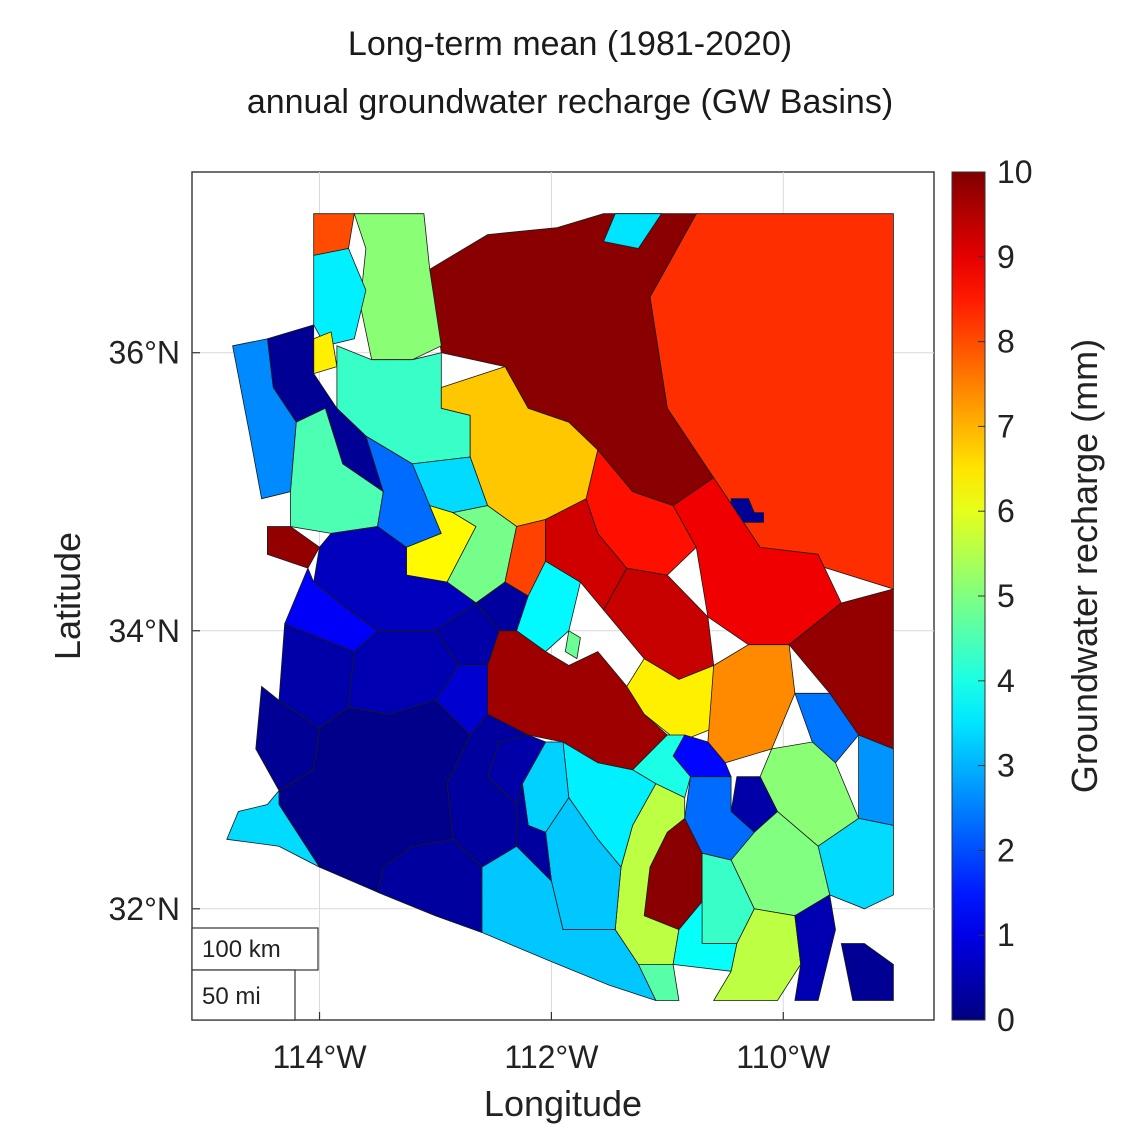 The image size is (1140, 1135). I want to click on colorbar-tick-label: 6, so click(1006, 511).